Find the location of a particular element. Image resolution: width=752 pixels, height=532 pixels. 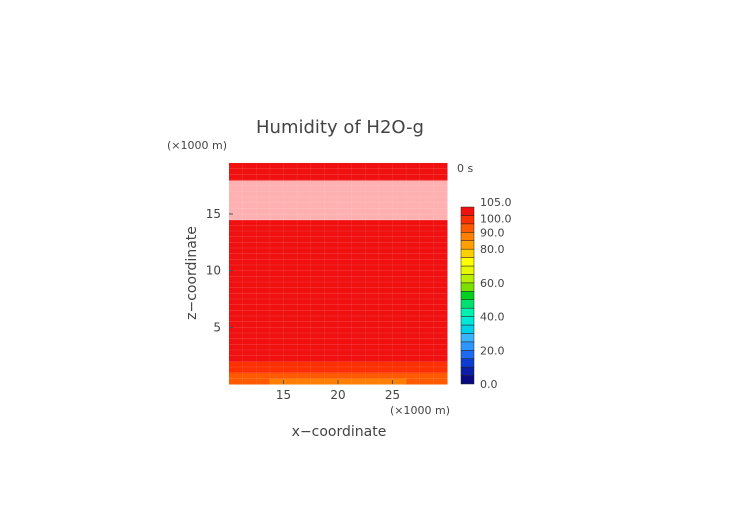

x-axis-label: x−coordinate is located at coordinates (339, 432).